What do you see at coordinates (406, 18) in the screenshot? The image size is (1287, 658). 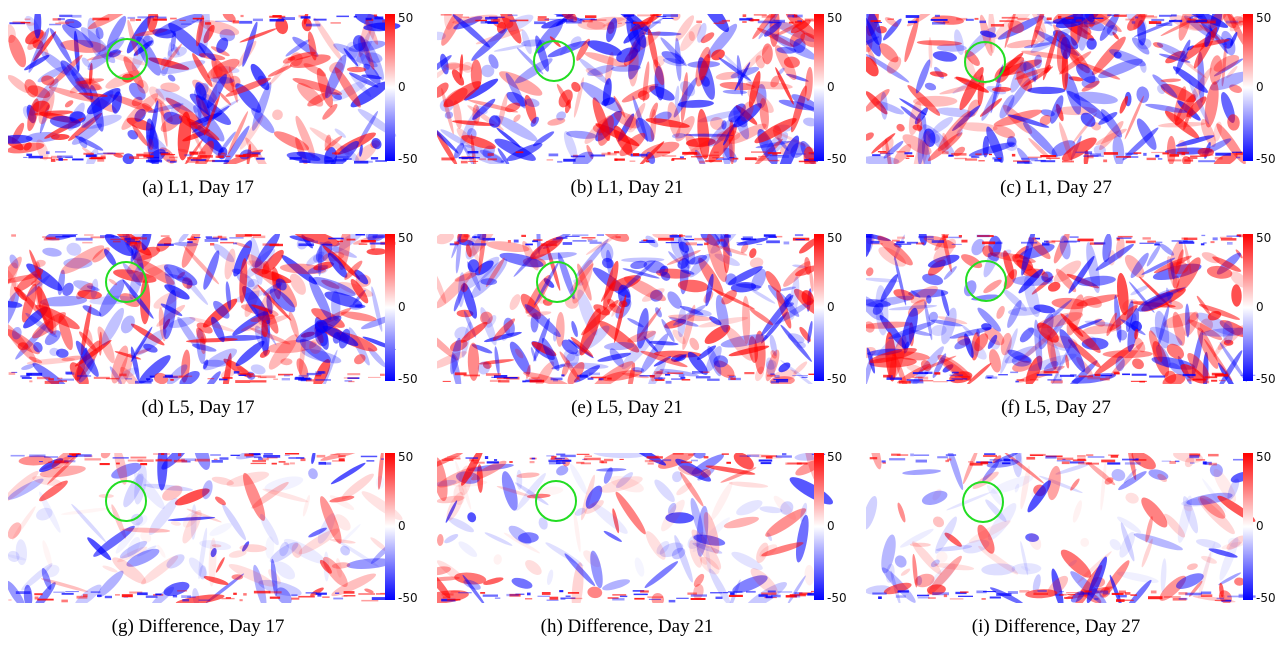 I see `colorbar-max-label: 50` at bounding box center [406, 18].